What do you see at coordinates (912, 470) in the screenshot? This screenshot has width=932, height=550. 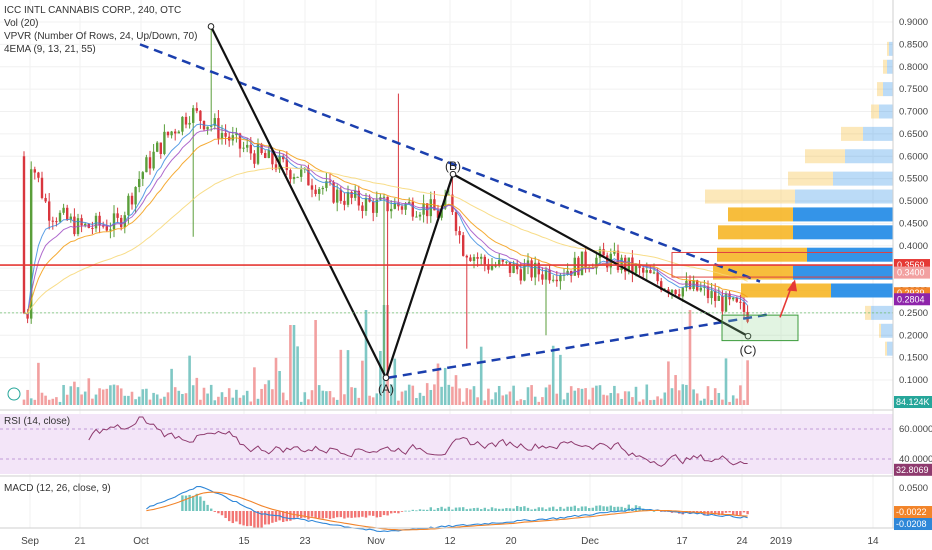 I see `rsi-badge-label: 32.8069` at bounding box center [912, 470].